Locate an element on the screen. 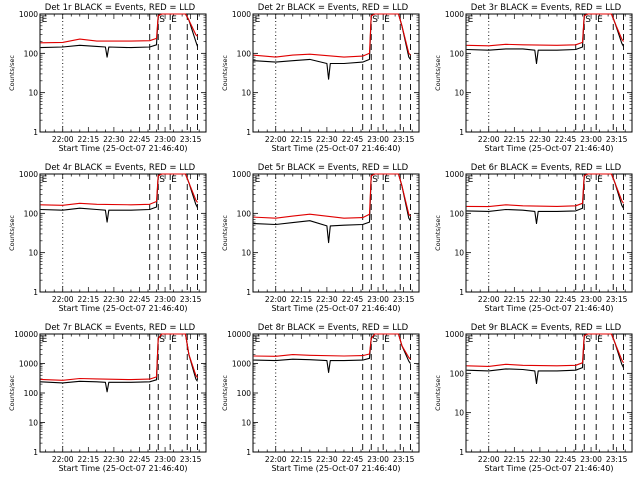 The image size is (640, 480). chart-title: Det 4r BLACK = Events, RED = LLD is located at coordinates (120, 168).